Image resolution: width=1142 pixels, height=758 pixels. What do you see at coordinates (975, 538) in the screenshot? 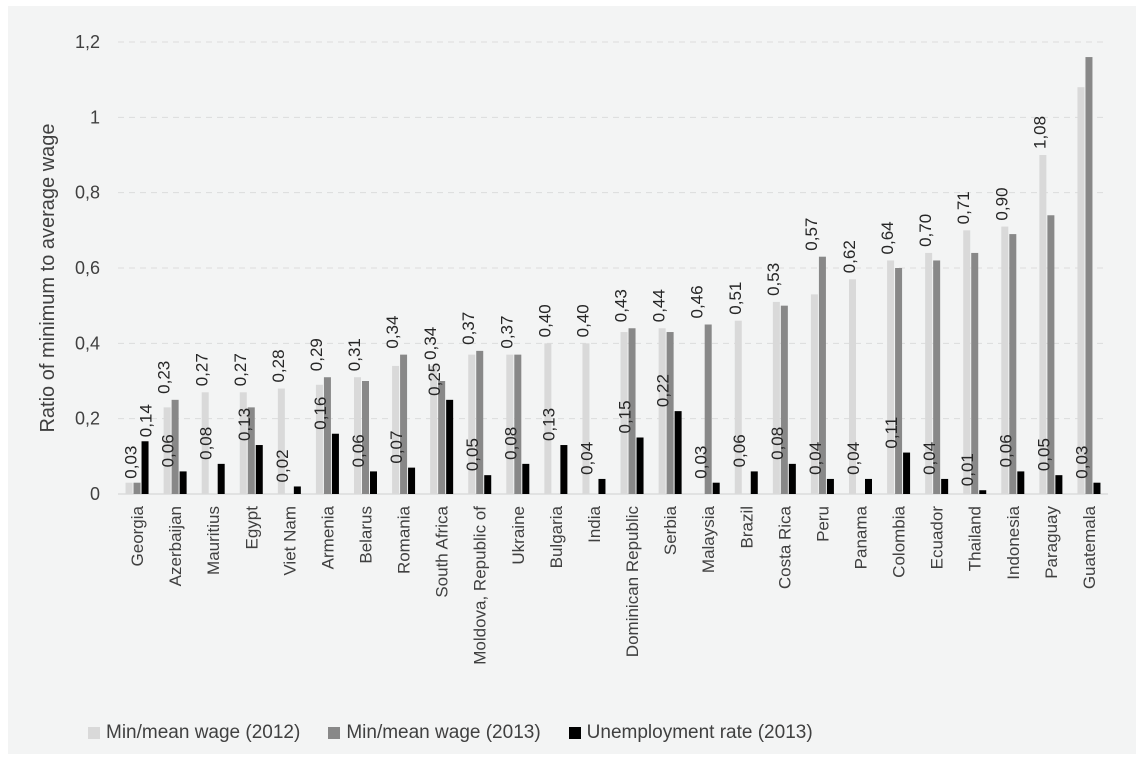
I see `x-category-label: Thailand` at bounding box center [975, 538].